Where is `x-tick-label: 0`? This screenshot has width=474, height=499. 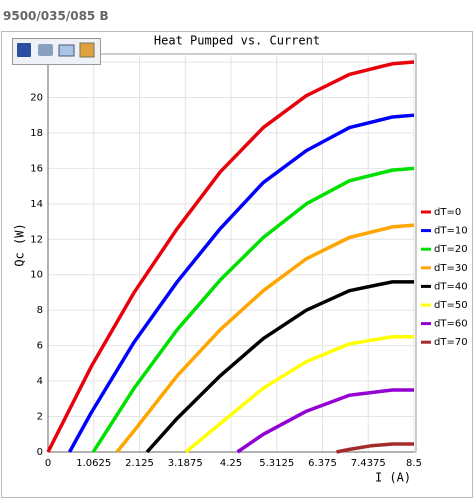 x-tick-label: 0 is located at coordinates (48, 463).